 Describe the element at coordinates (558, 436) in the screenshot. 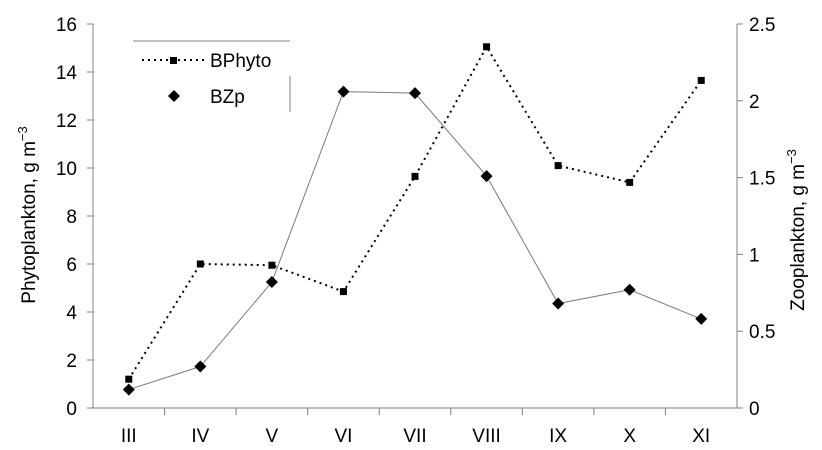

I see `x-tick-label: IX` at that location.